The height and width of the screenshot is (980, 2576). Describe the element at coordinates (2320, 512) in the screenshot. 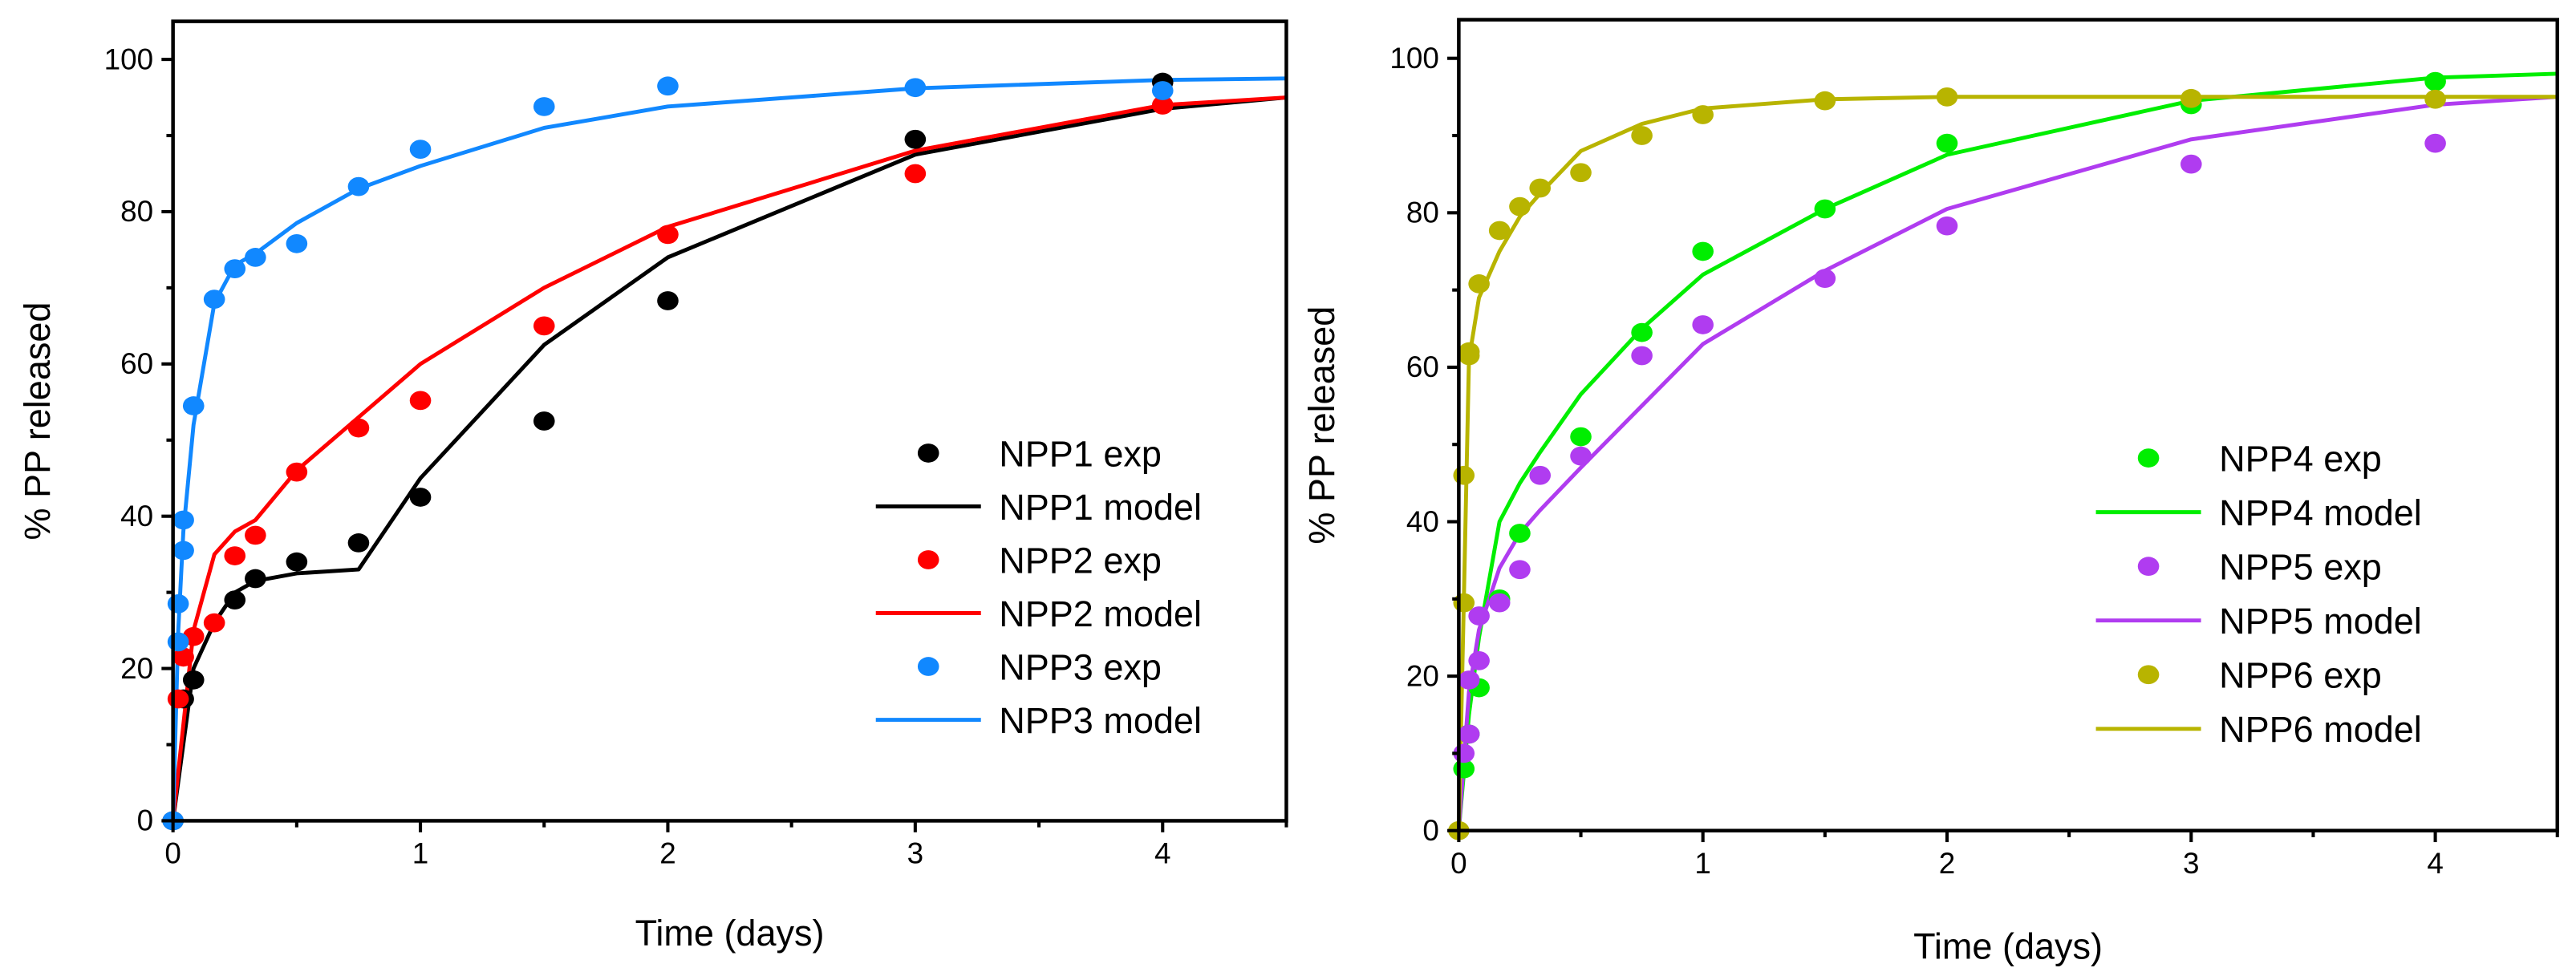

I see `legend-label: NPP4 model` at that location.